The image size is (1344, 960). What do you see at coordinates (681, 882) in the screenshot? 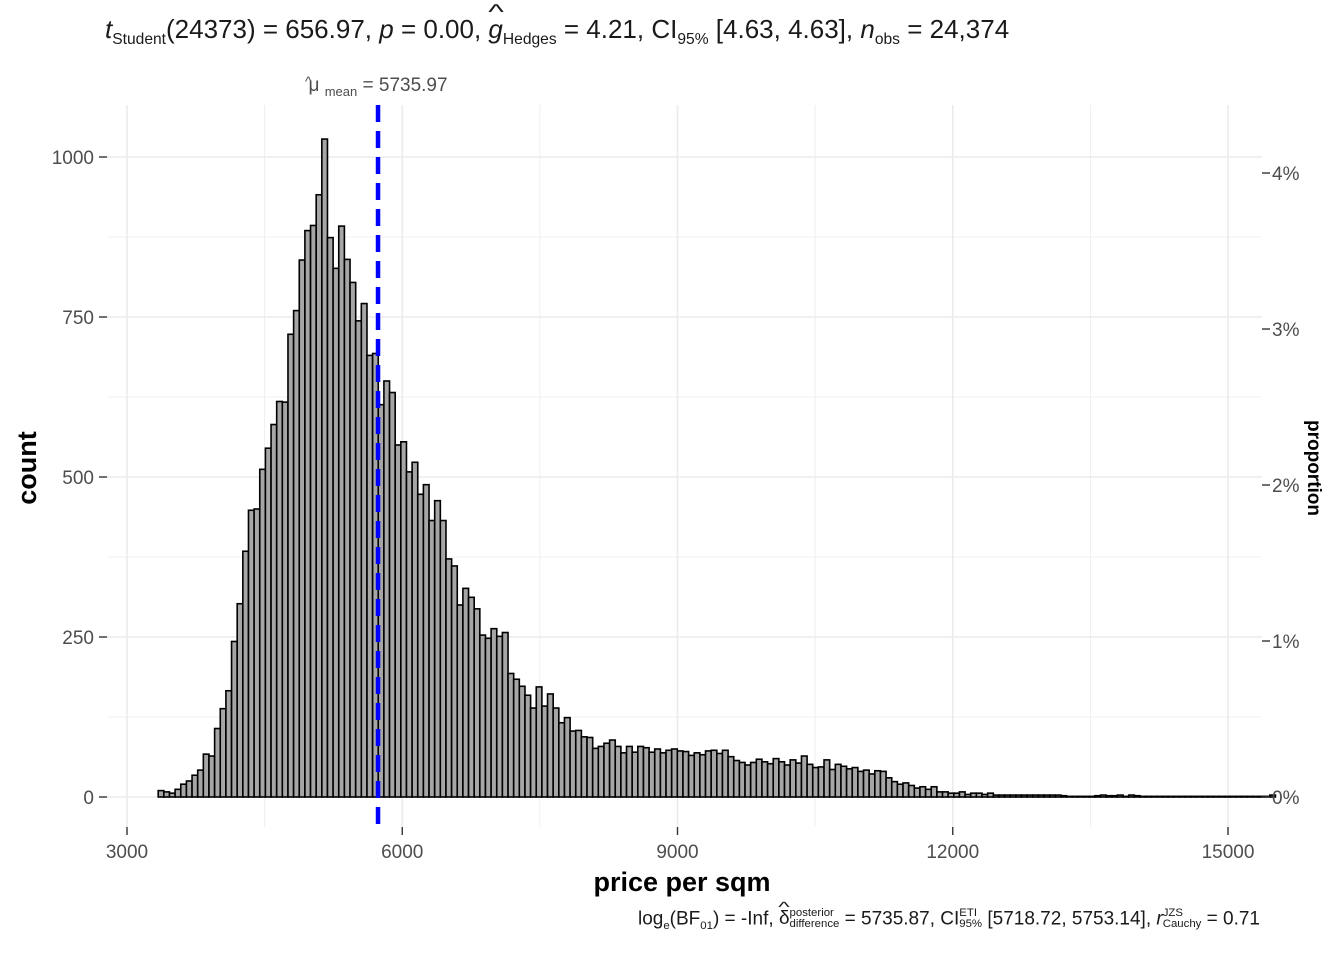
I see `x-axis-label: price per sqm` at bounding box center [681, 882].